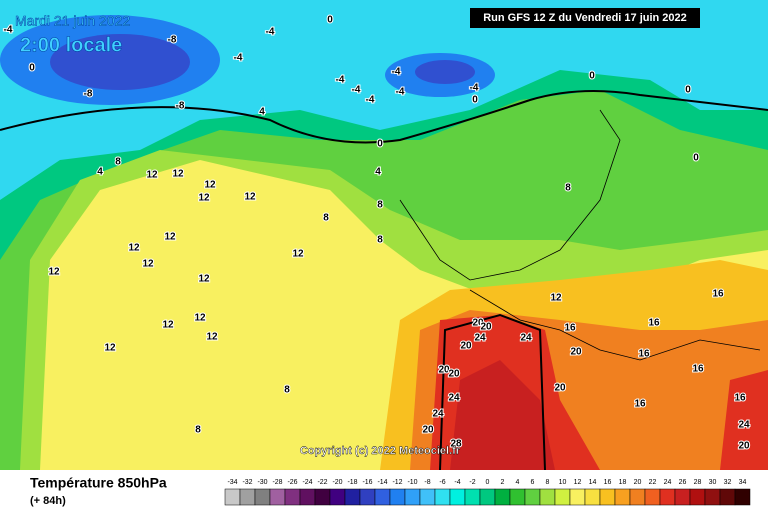 The image size is (768, 517). I want to click on run-info: Run GFS 12 Z du Vendredi 17 juin 2022, so click(585, 18).